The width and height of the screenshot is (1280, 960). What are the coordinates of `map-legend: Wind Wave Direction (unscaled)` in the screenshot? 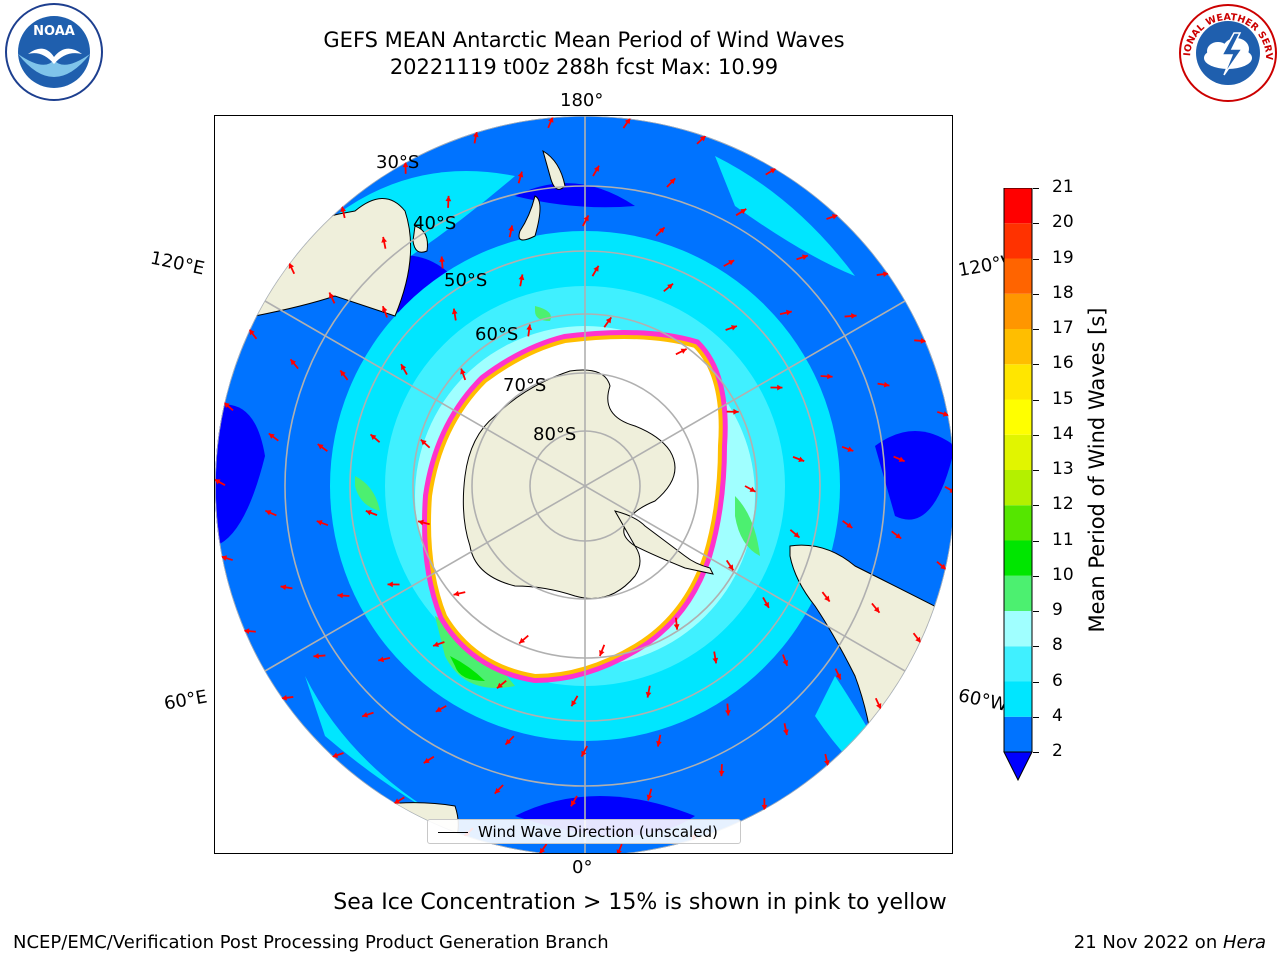 It's located at (584, 831).